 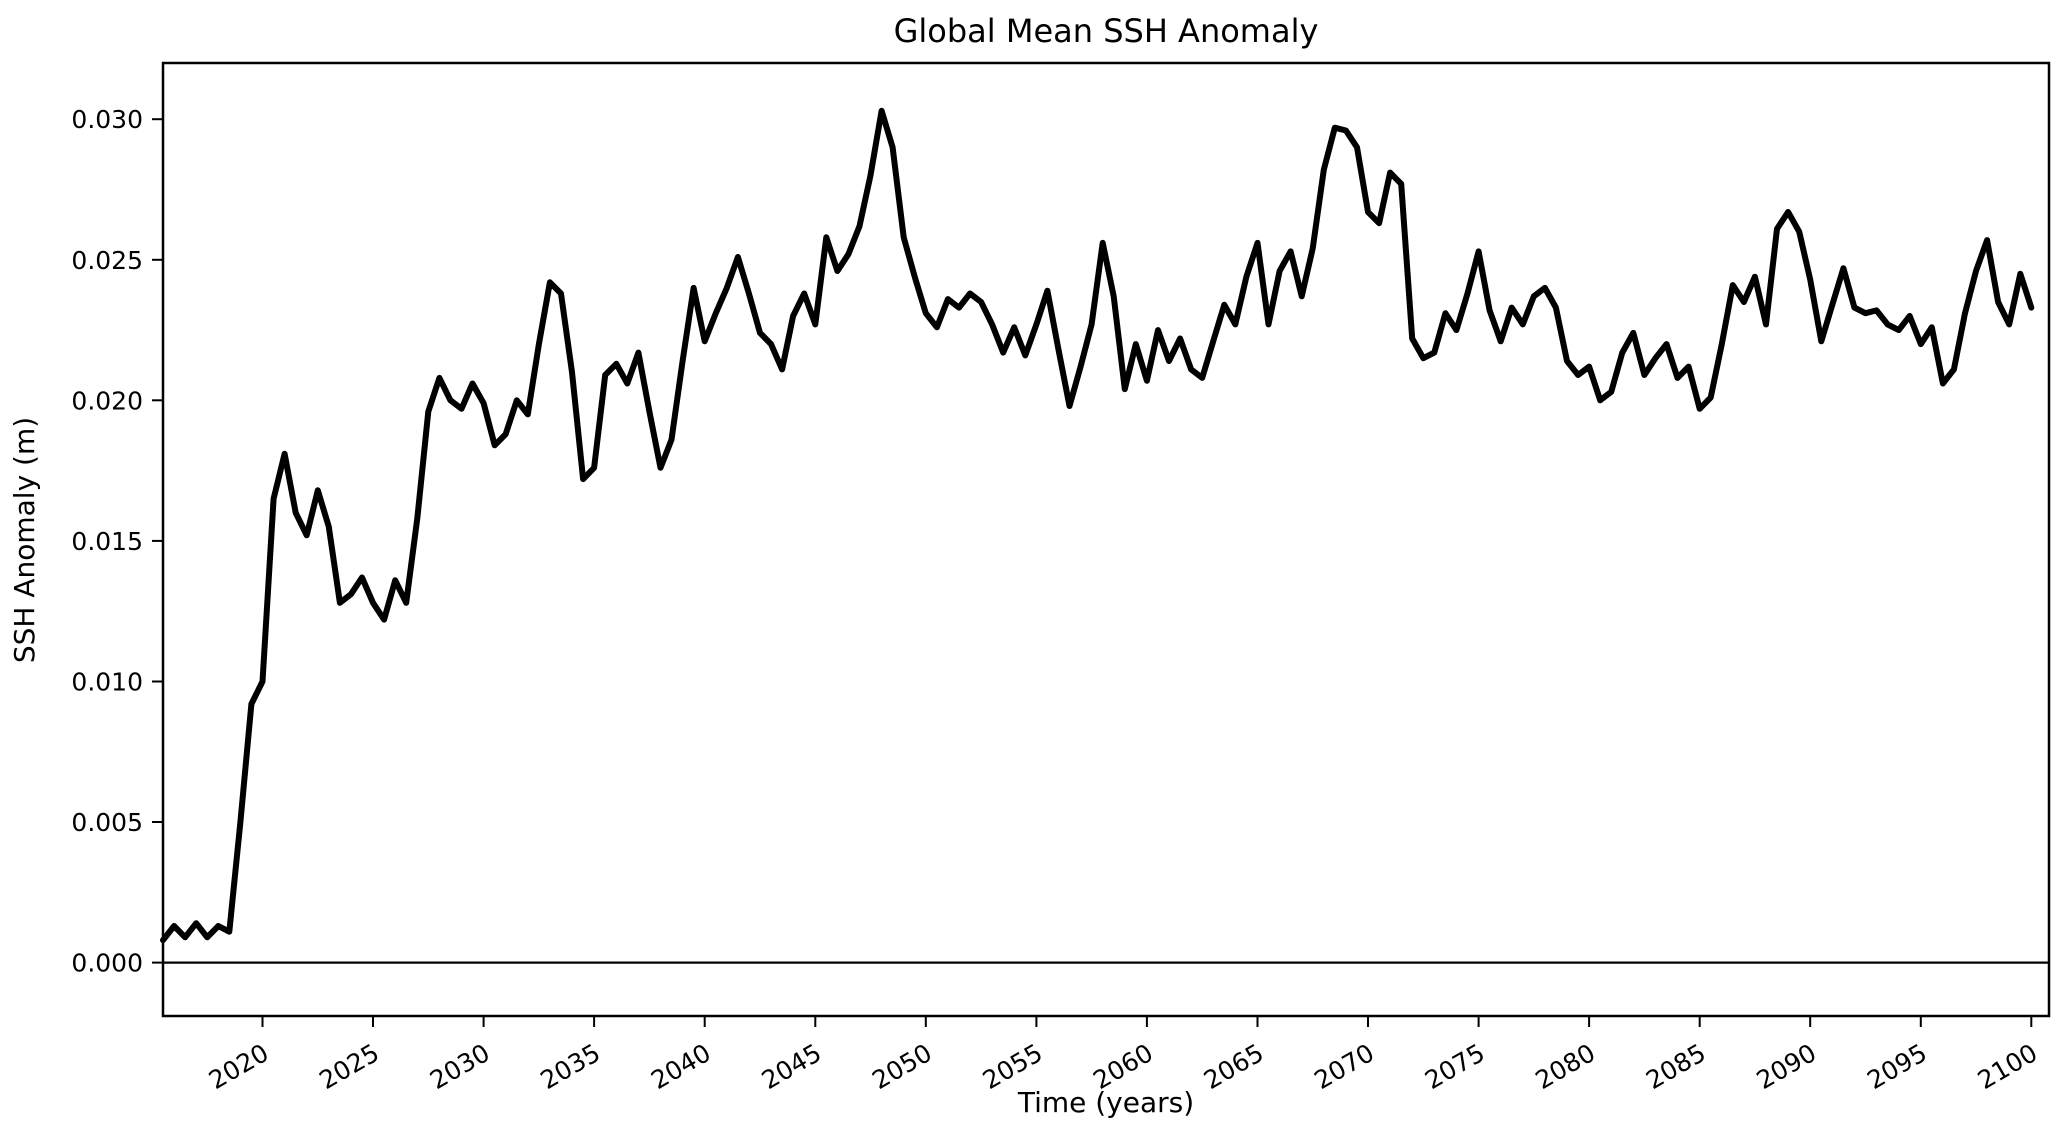 What do you see at coordinates (1787, 1066) in the screenshot?
I see `x-tick-label: 2090` at bounding box center [1787, 1066].